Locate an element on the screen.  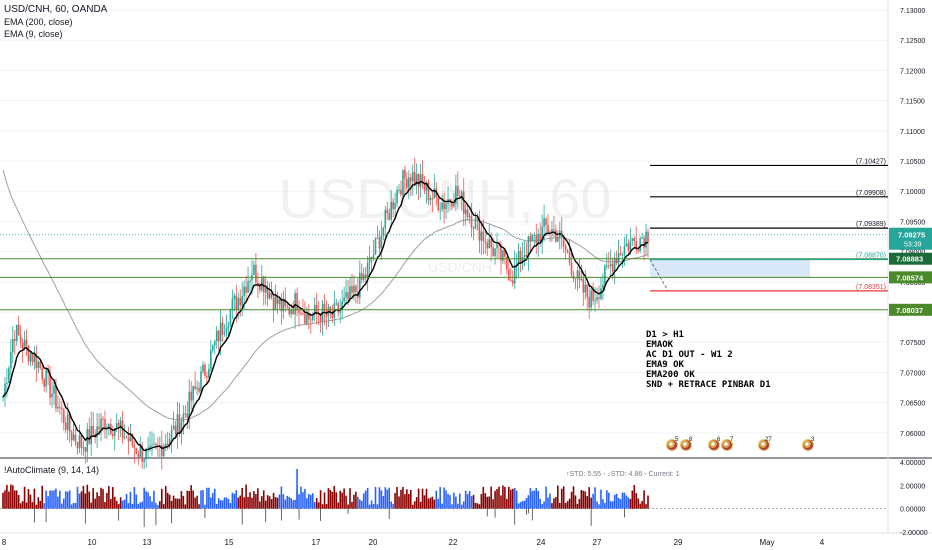
level-price-value: 7.08037 is located at coordinates (909, 310).